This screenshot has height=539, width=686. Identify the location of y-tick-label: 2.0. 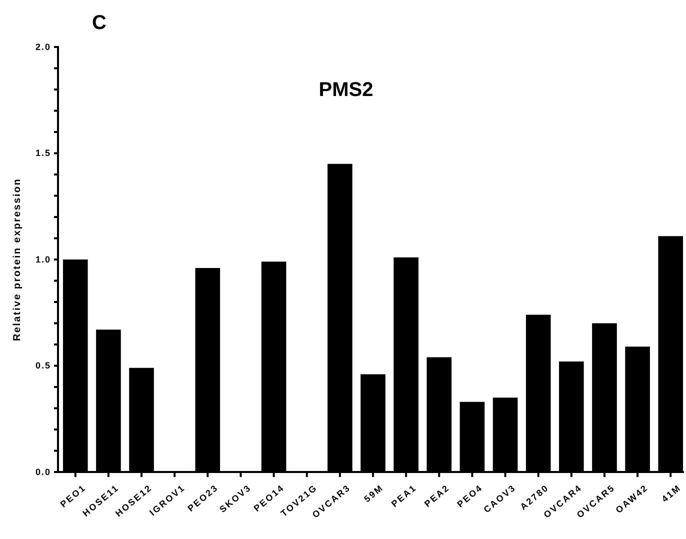
(43, 47).